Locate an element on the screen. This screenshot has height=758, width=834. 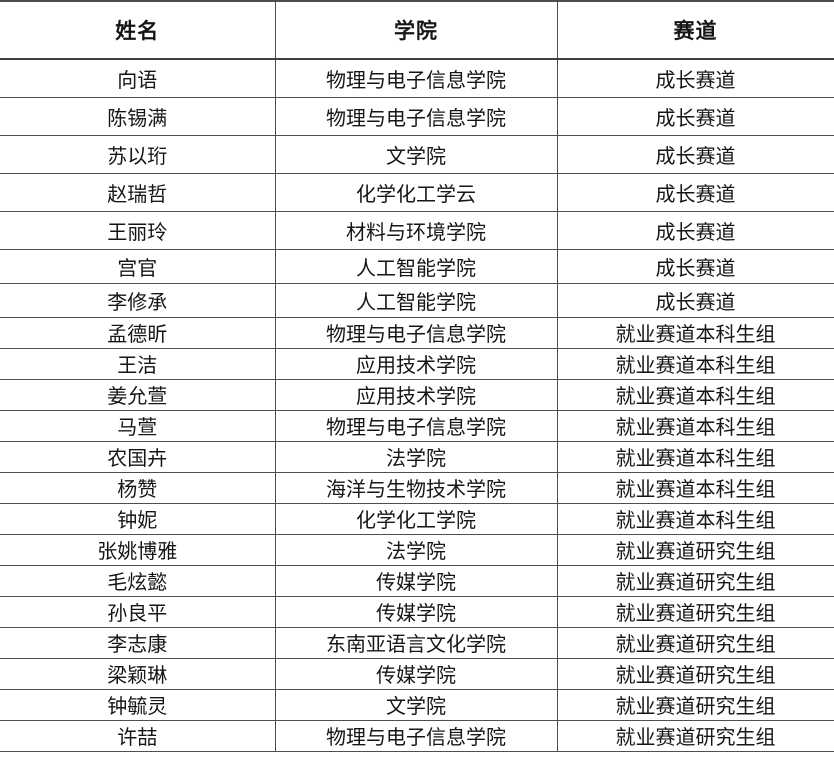
table-row: 钟毓灵 文学院 就业赛道研究生组 is located at coordinates (417, 705).